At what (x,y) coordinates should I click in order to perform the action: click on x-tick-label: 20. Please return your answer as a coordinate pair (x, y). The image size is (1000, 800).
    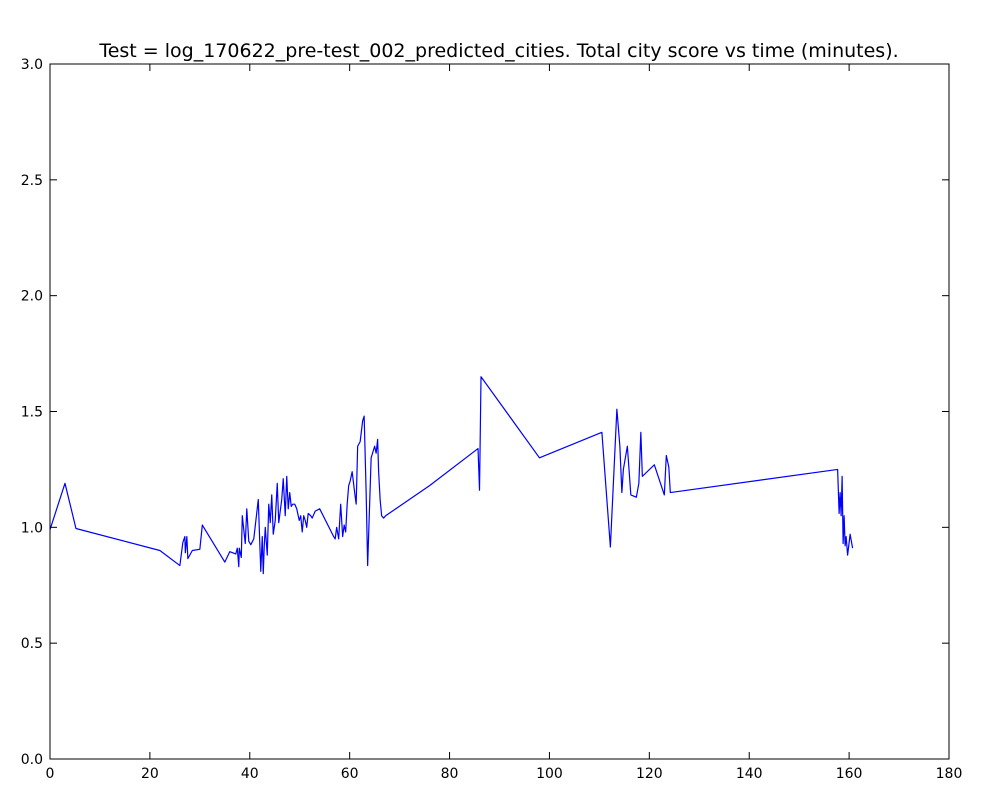
    Looking at the image, I should click on (150, 774).